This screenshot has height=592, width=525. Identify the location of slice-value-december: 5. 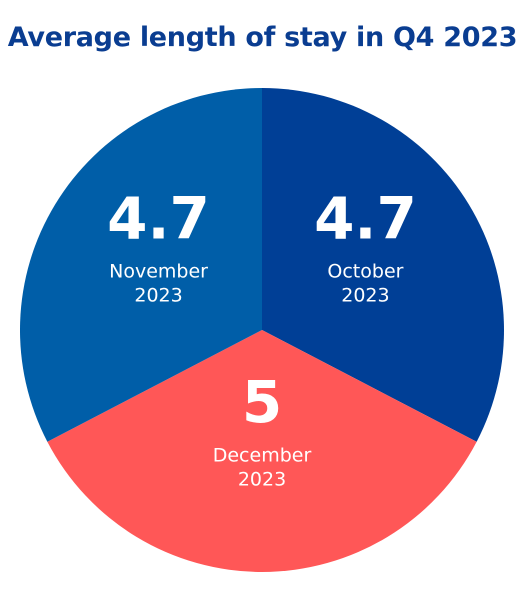
(262, 402).